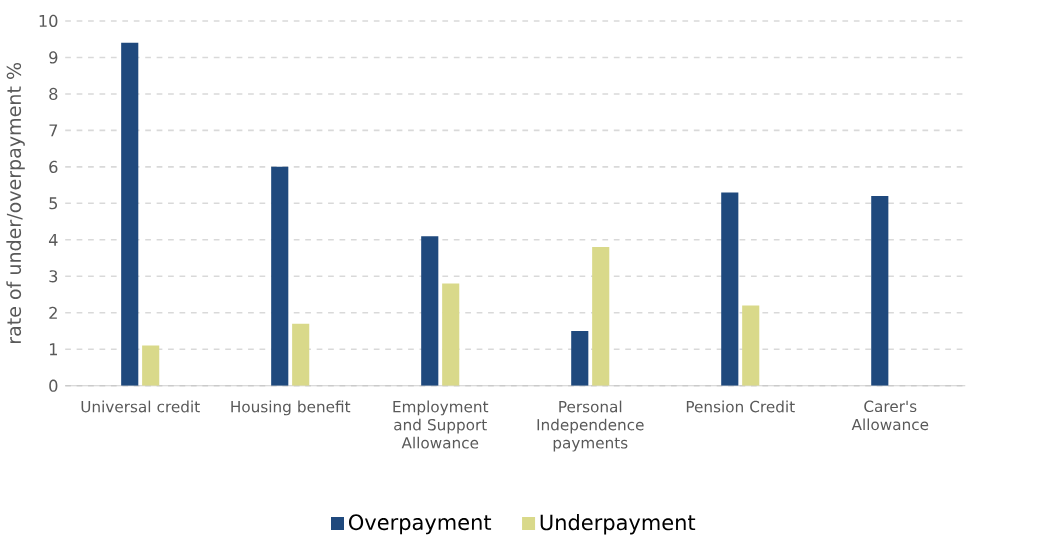  What do you see at coordinates (420, 524) in the screenshot?
I see `legend-label: Overpayment` at bounding box center [420, 524].